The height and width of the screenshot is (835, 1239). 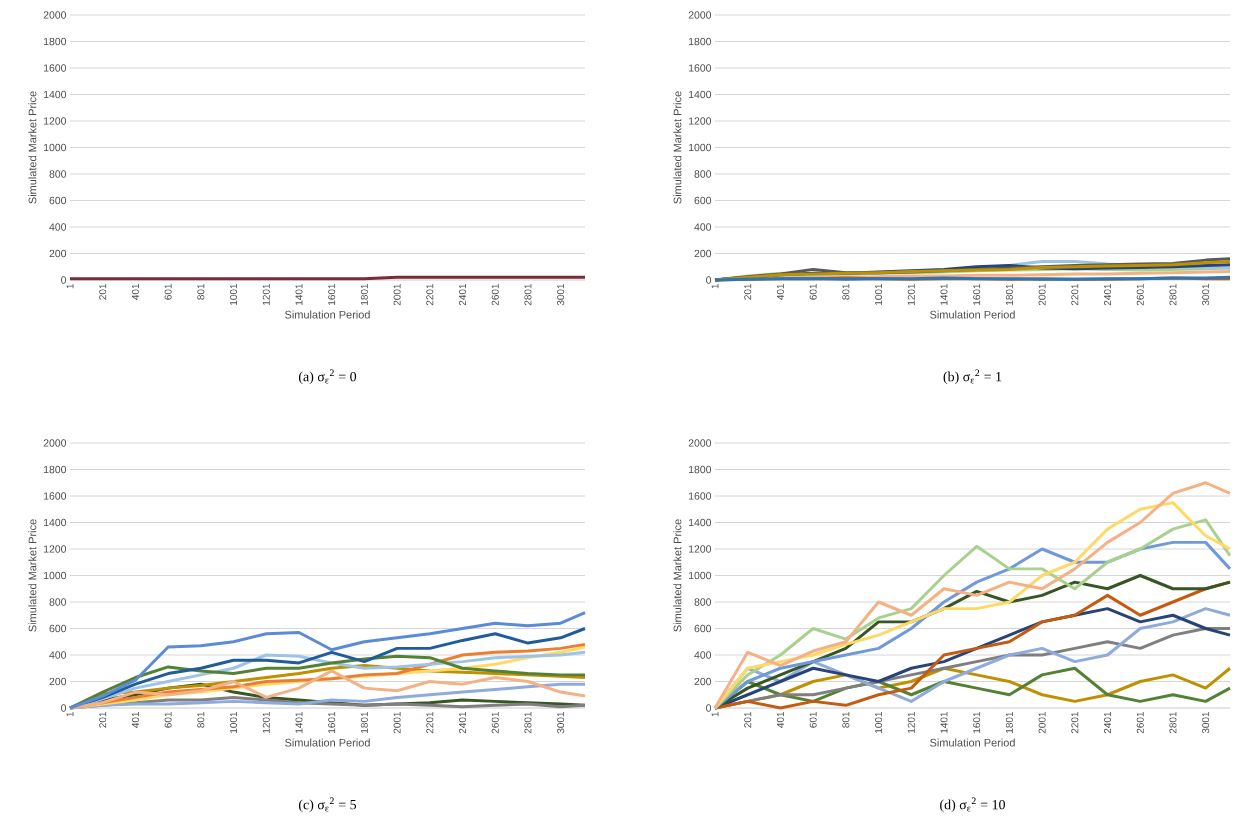 I want to click on text: (c) σ$_{ε}$$^{2}$ = 5, so click(x=327, y=805).